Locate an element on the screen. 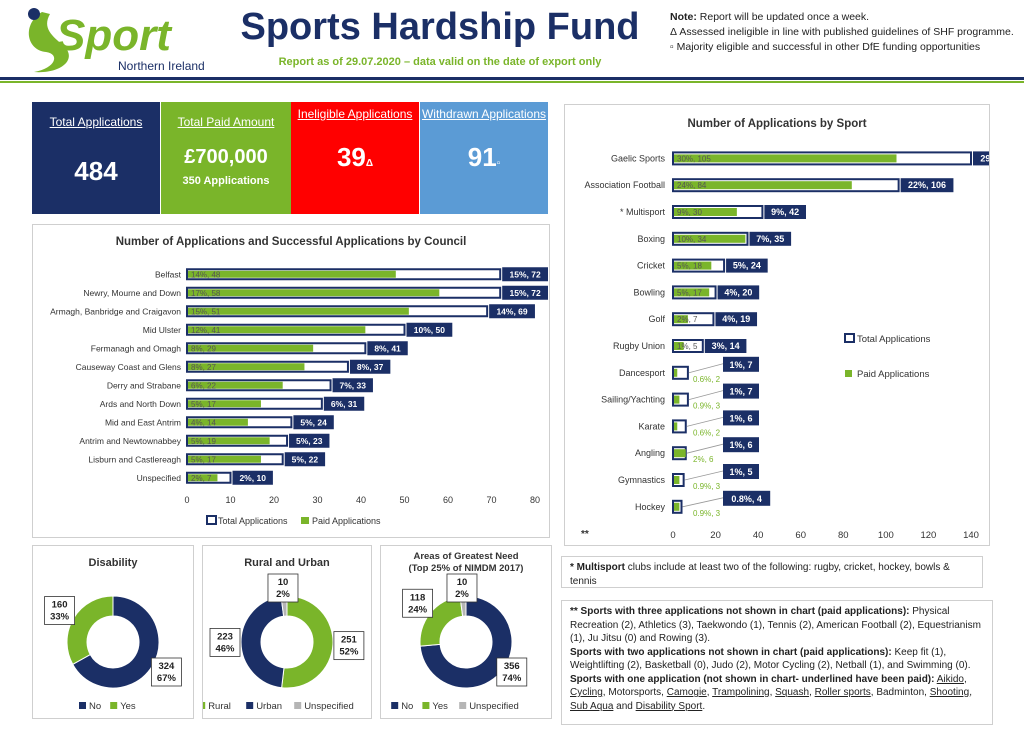  donut-data-label: 67% is located at coordinates (167, 678).